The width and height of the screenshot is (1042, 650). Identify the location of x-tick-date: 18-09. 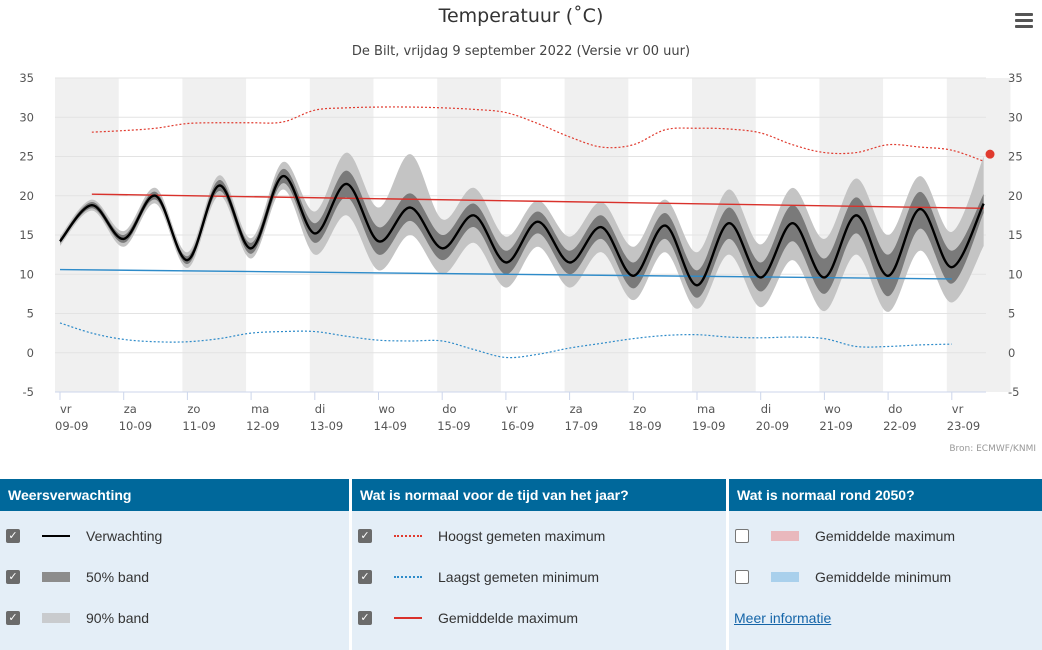
(644, 426).